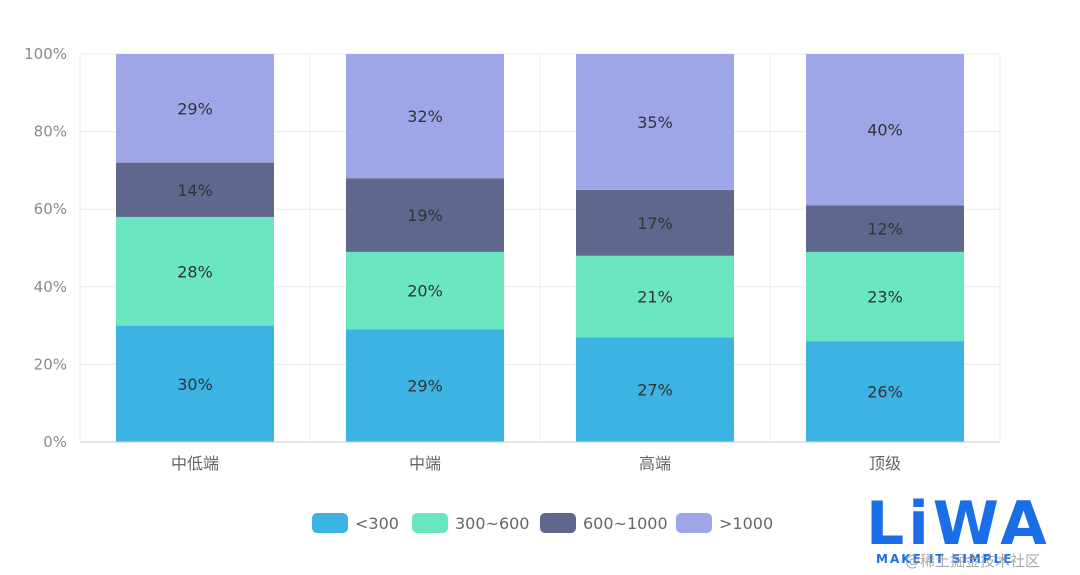  What do you see at coordinates (746, 523) in the screenshot?
I see `legend-label: >1000` at bounding box center [746, 523].